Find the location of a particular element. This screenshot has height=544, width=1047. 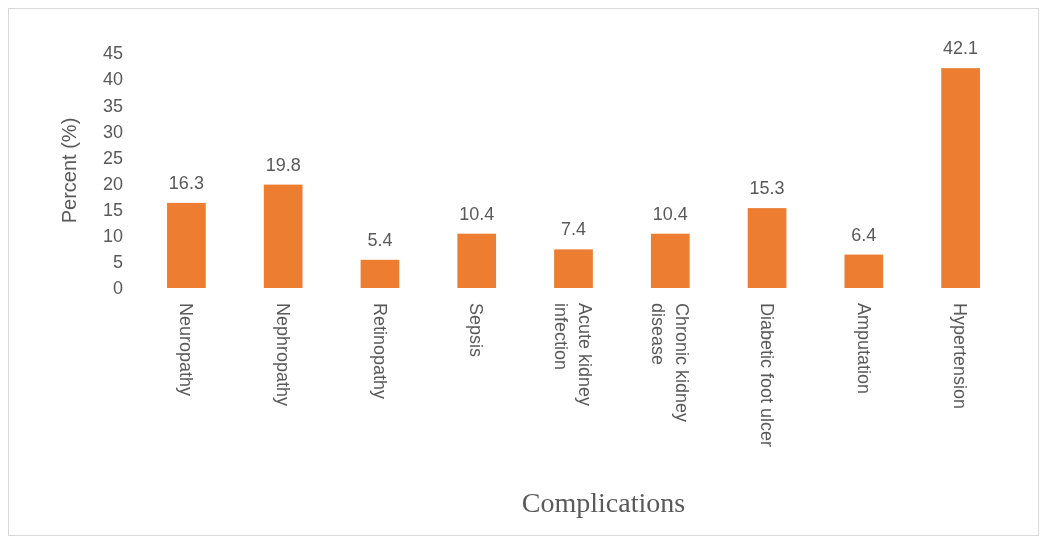

data-label: 7.4 is located at coordinates (573, 229).